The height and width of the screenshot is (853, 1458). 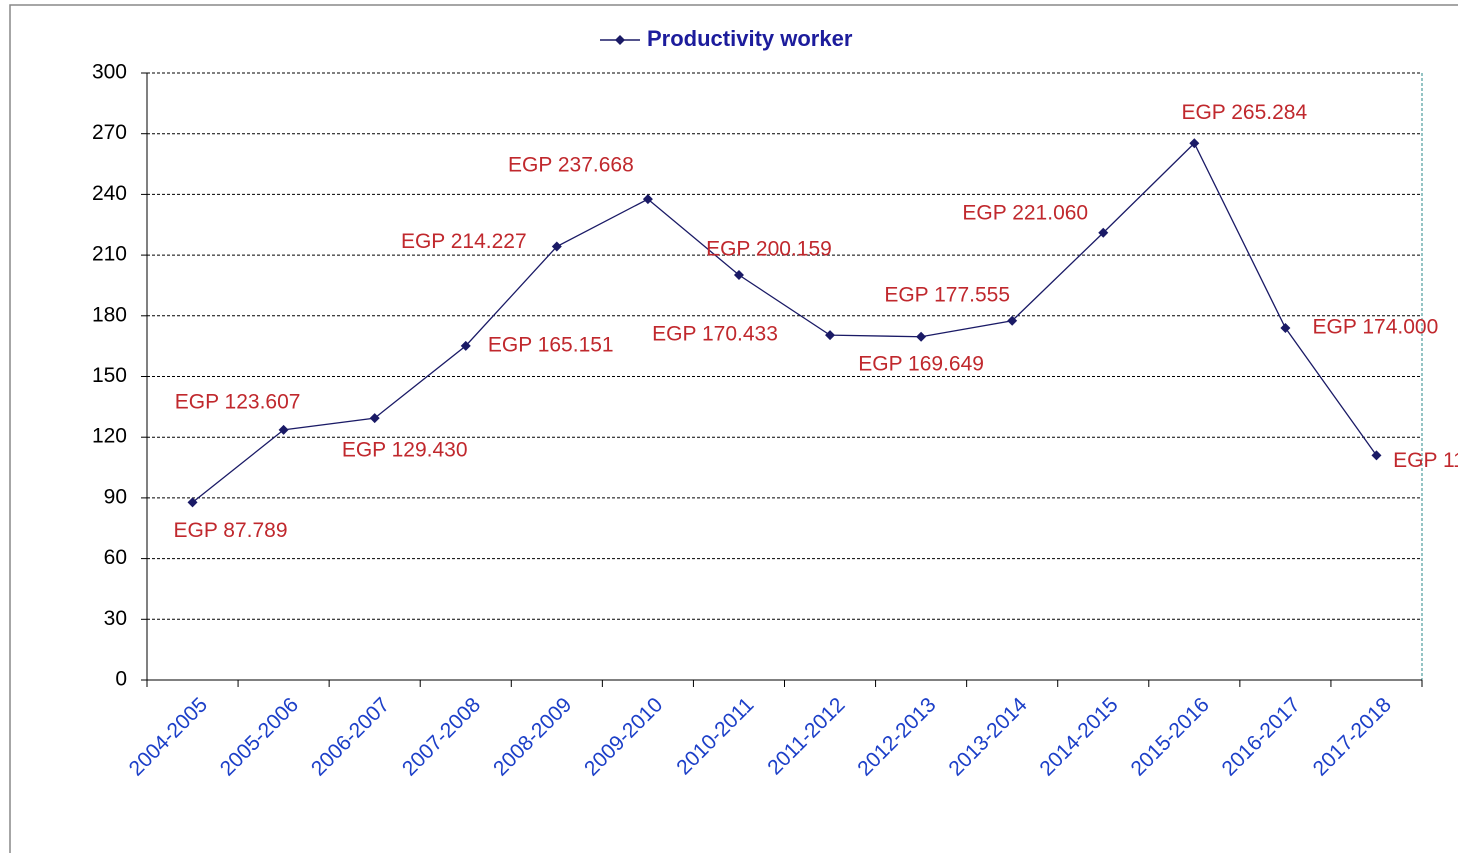 I want to click on data-label: EGP 177.555, so click(x=947, y=294).